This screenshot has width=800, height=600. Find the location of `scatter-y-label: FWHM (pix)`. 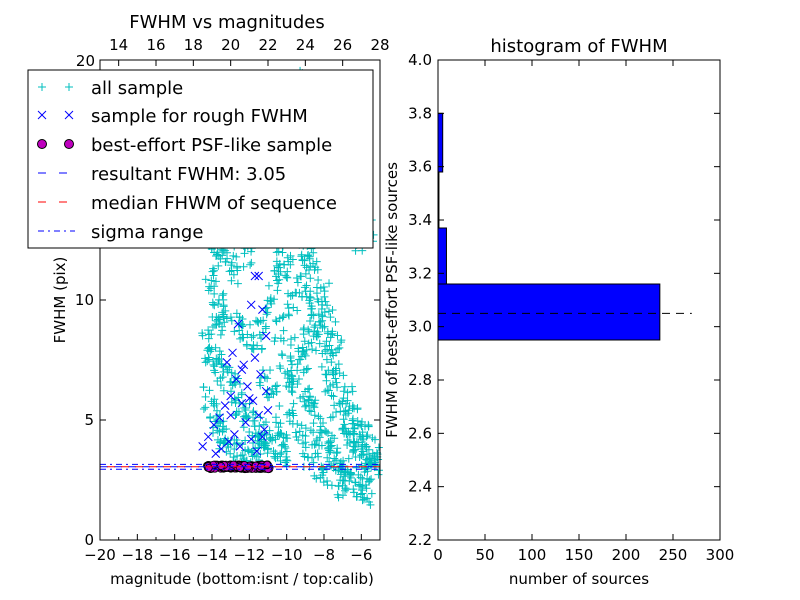

scatter-y-label: FWHM (pix) is located at coordinates (60, 300).